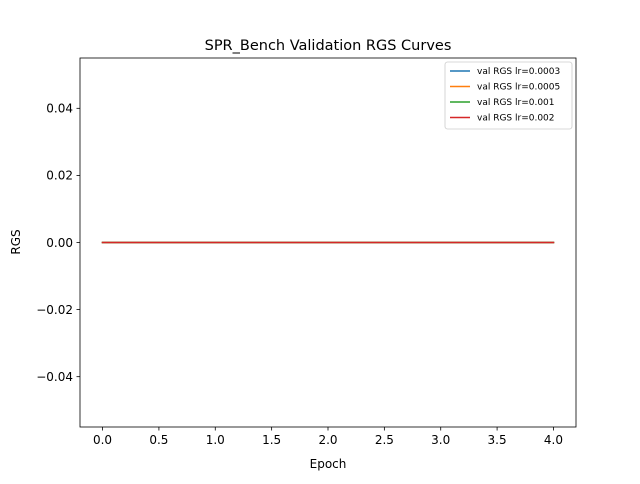 The image size is (640, 484). Describe the element at coordinates (384, 440) in the screenshot. I see `x-tick-label: 2.5` at that location.